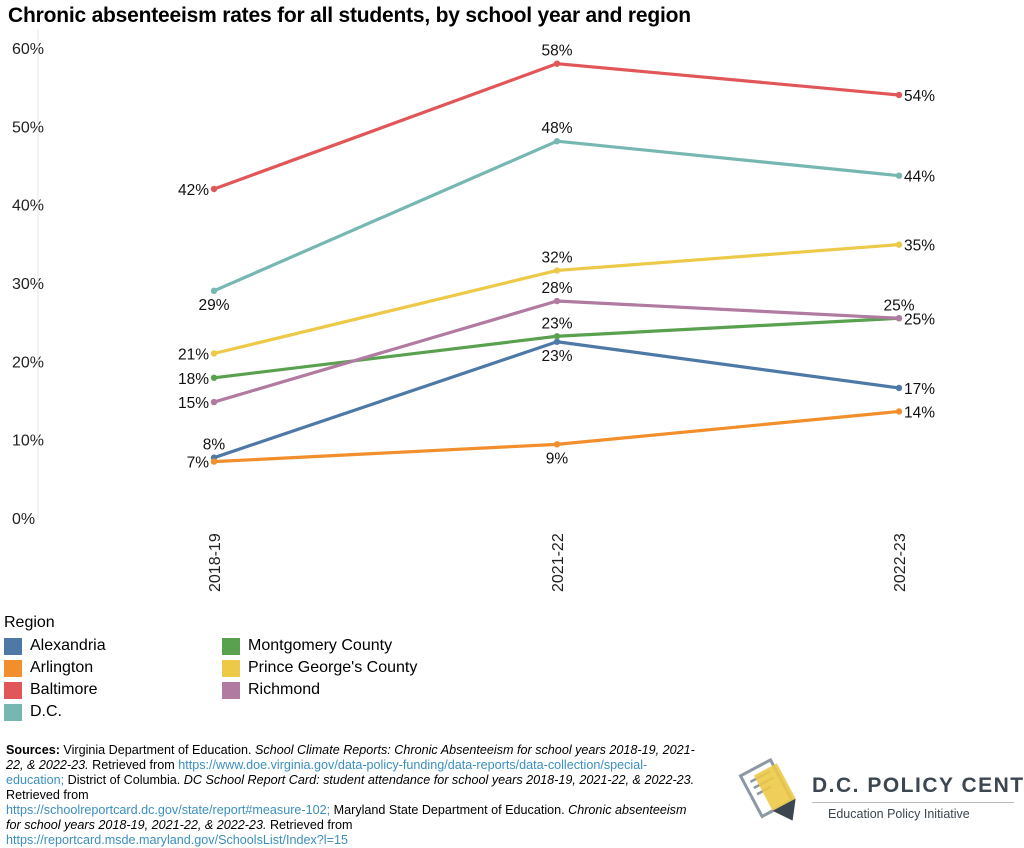  I want to click on legend-item: Alexandria, so click(55, 646).